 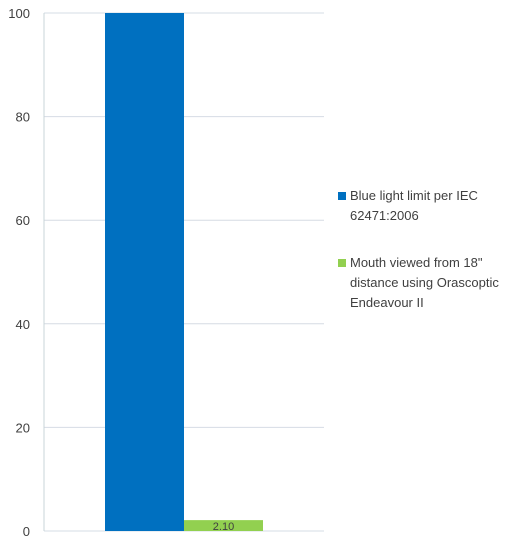 I want to click on legend-label: Blue light limit per IEC 62471:2006, so click(x=414, y=205).